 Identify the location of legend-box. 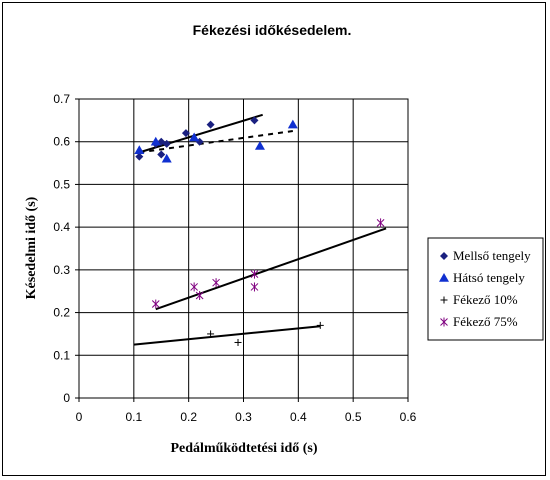
(485, 289).